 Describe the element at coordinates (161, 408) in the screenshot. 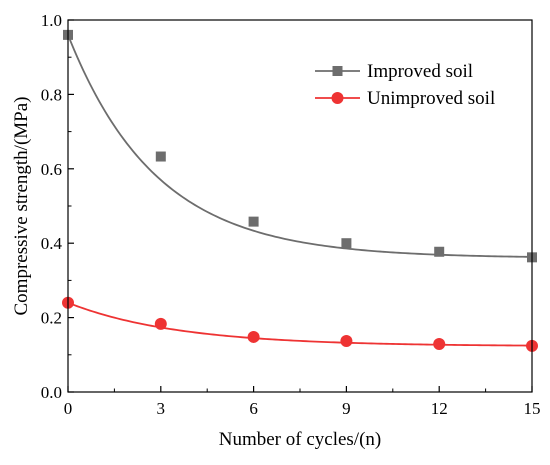

I see `x-tick-label: 3` at that location.